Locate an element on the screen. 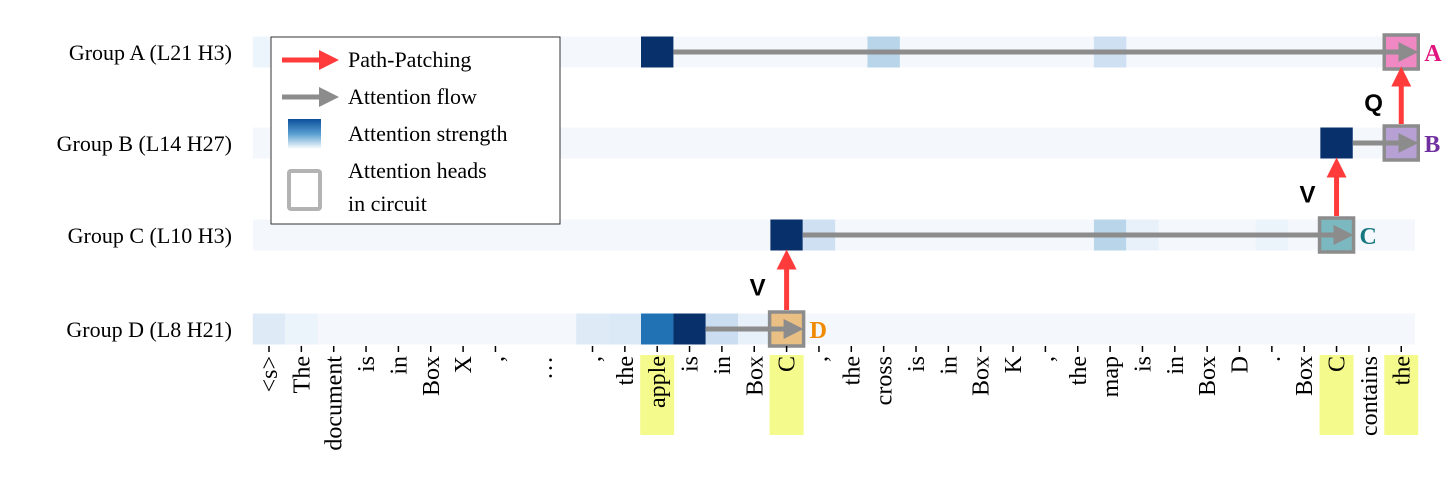  token-label: contains is located at coordinates (1370, 396).